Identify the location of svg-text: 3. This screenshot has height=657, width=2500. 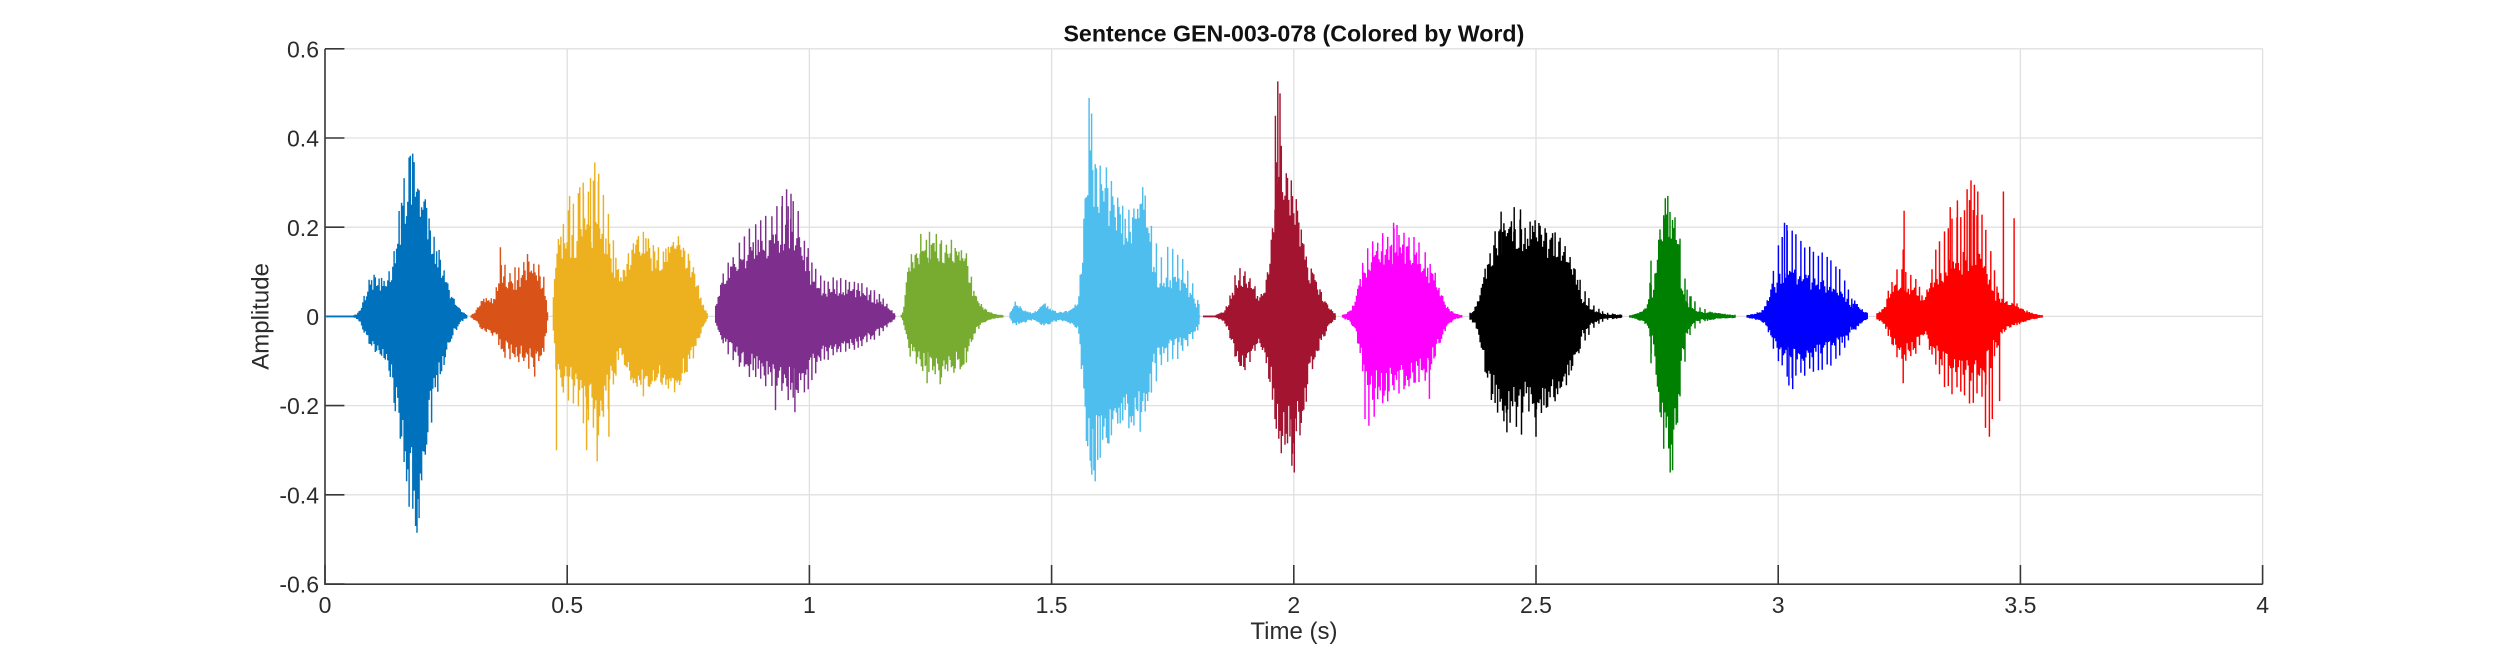
(1778, 605).